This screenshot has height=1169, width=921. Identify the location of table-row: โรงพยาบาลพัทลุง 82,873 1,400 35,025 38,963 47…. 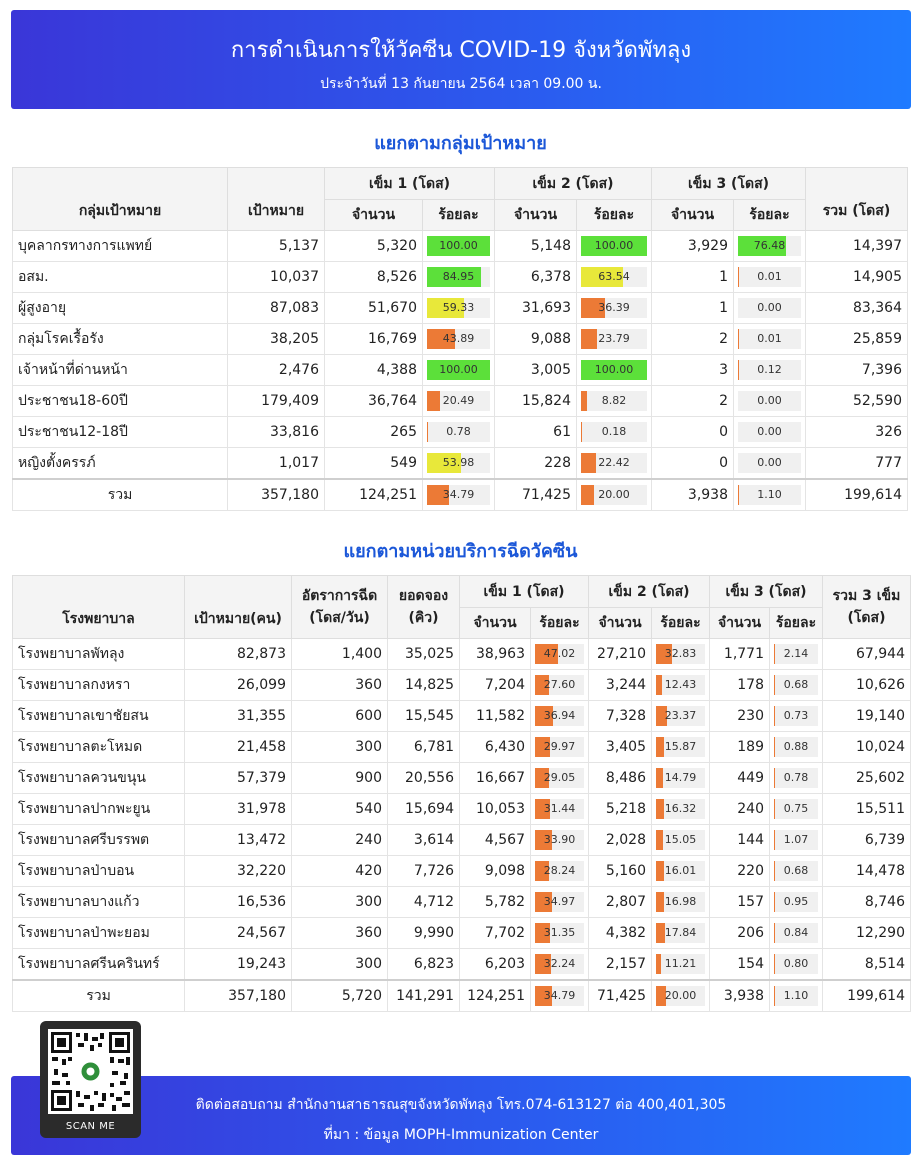
(461, 654).